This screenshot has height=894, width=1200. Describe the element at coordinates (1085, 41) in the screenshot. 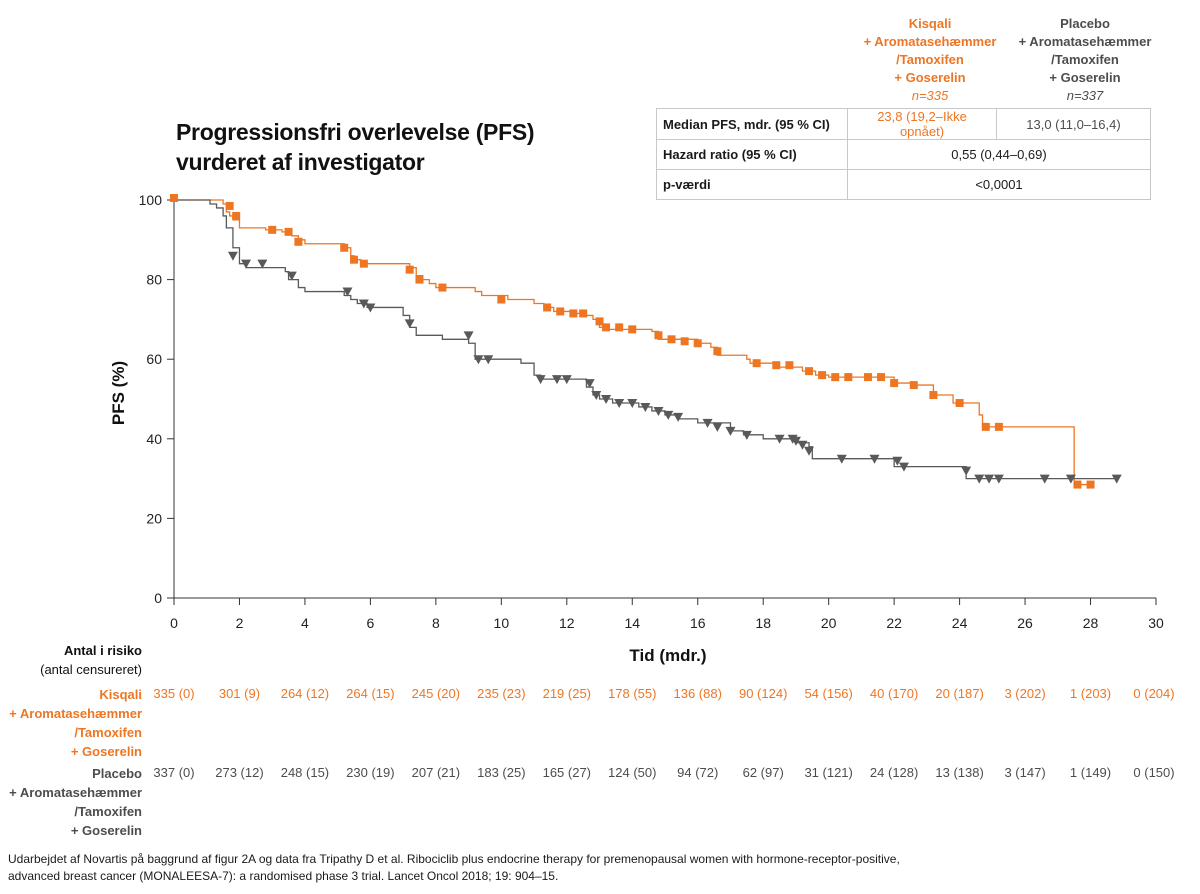

I see `placebo-header-line: + Aromatasehæmmer` at that location.